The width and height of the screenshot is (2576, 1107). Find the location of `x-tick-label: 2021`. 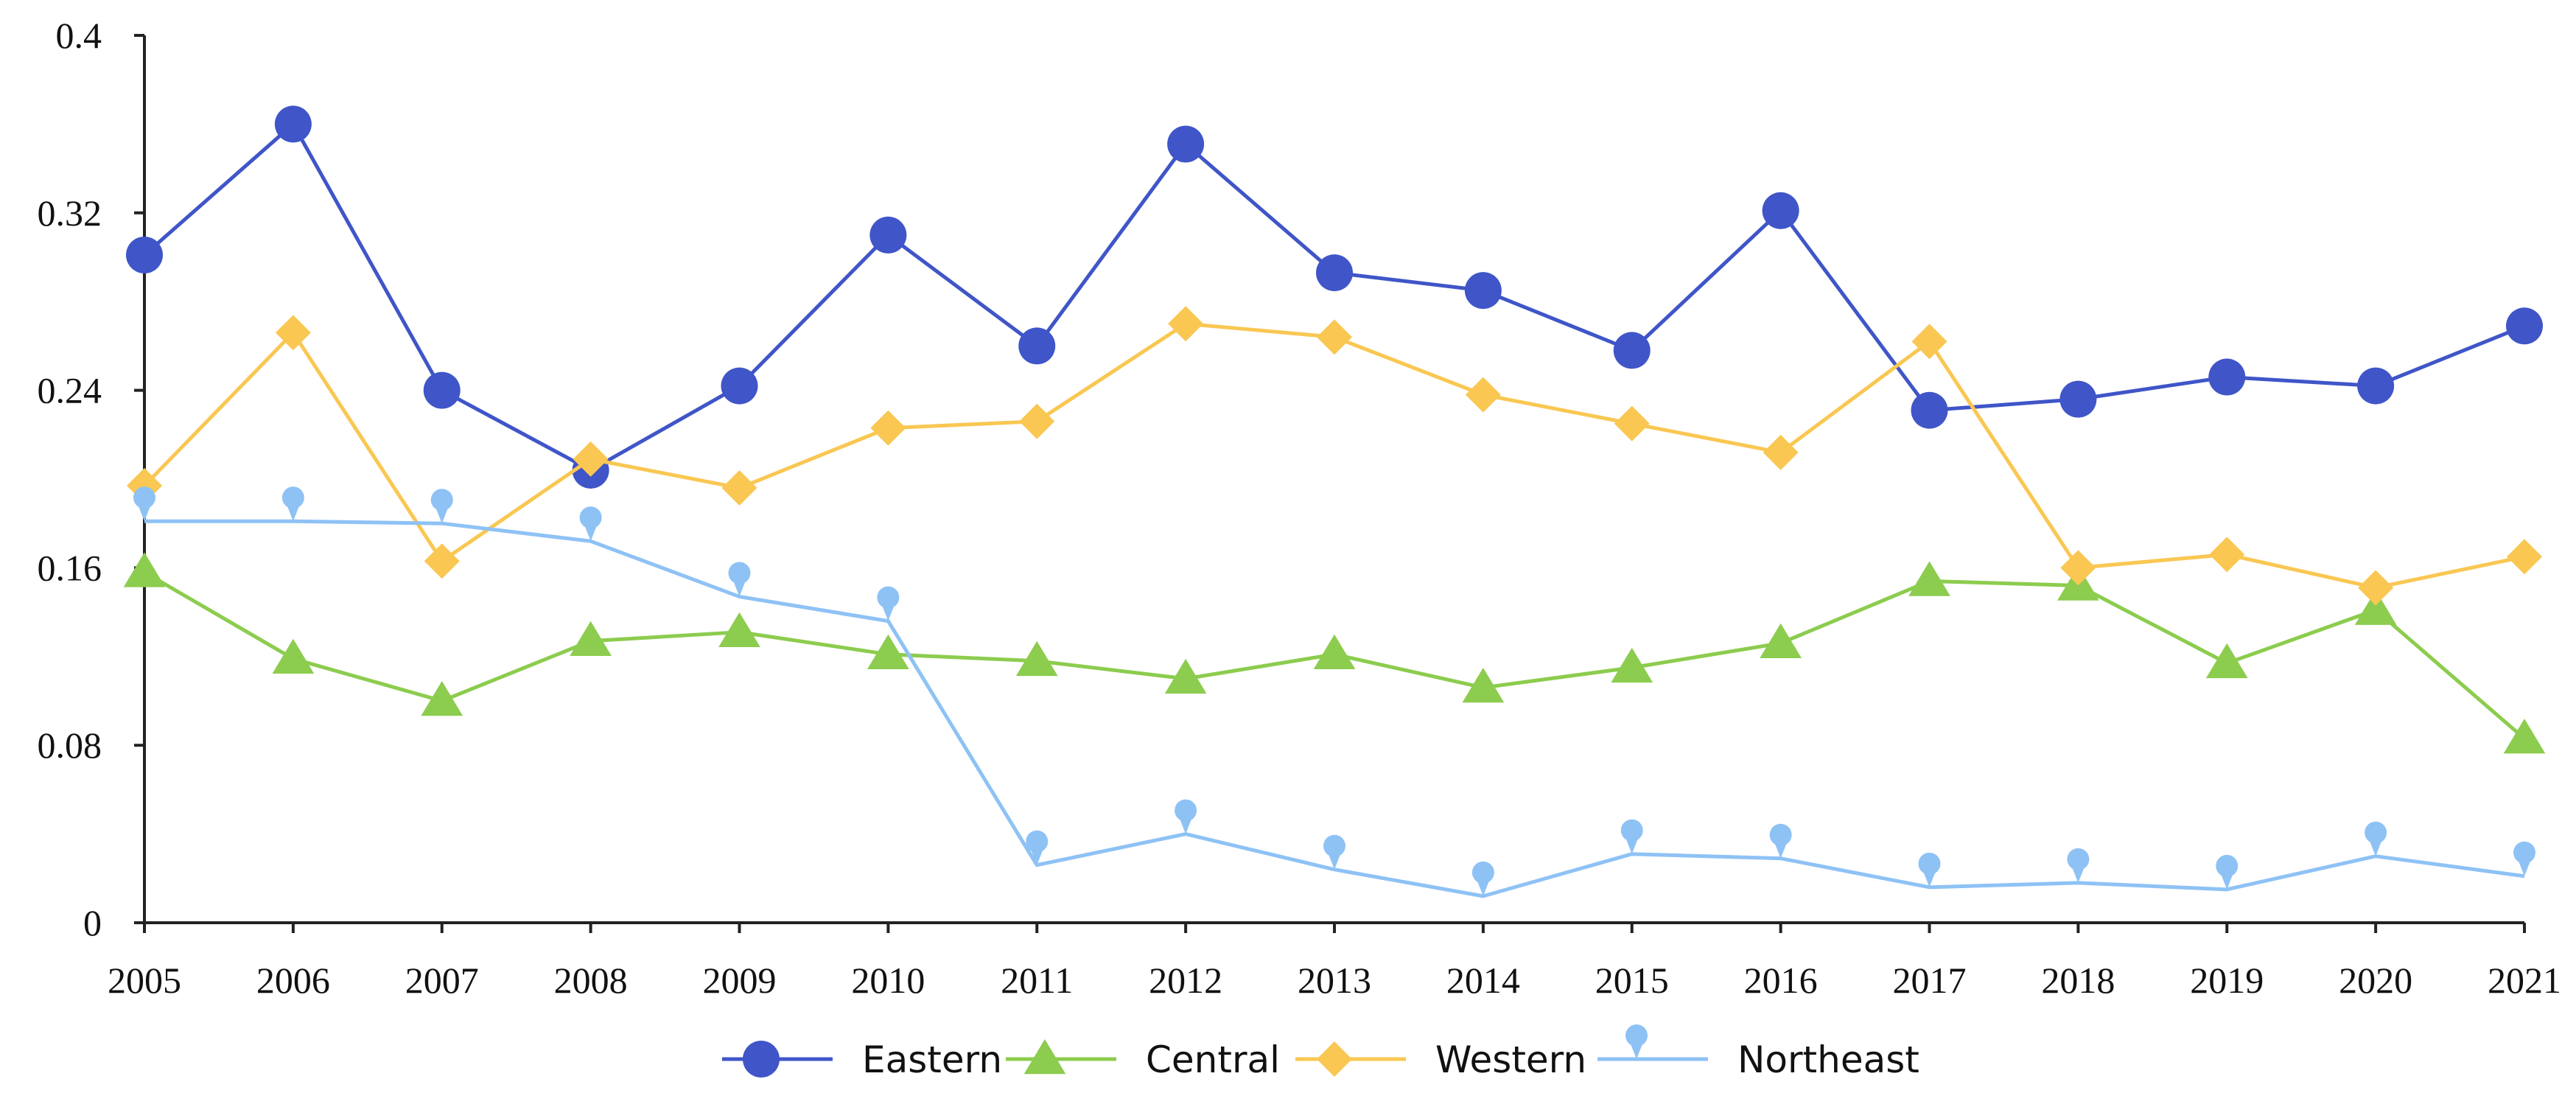

x-tick-label: 2021 is located at coordinates (2524, 980).